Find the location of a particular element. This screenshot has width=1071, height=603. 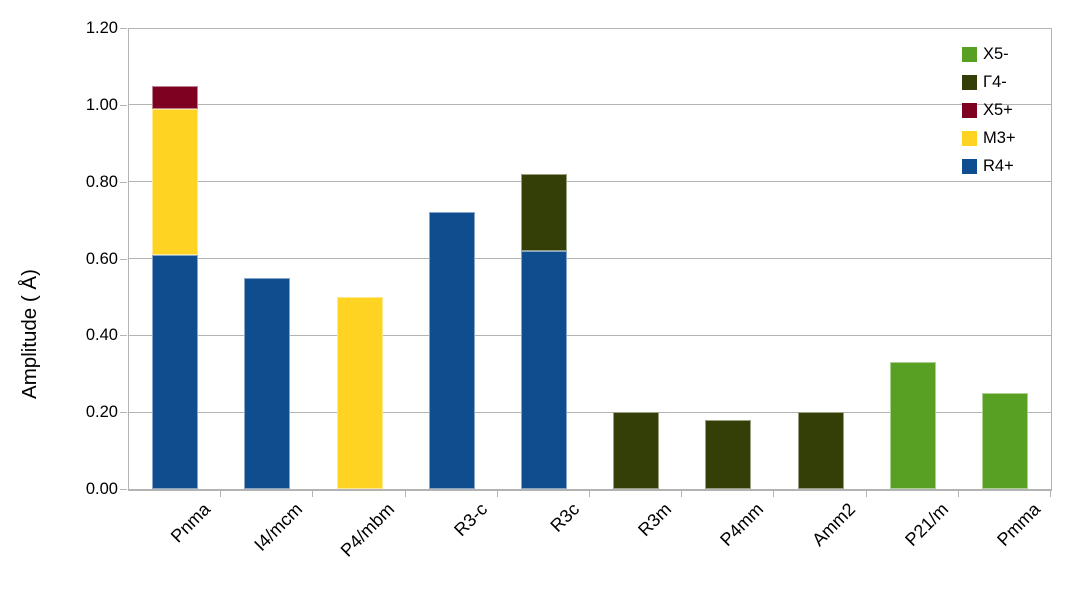

legend-item: X5+ is located at coordinates (989, 110).